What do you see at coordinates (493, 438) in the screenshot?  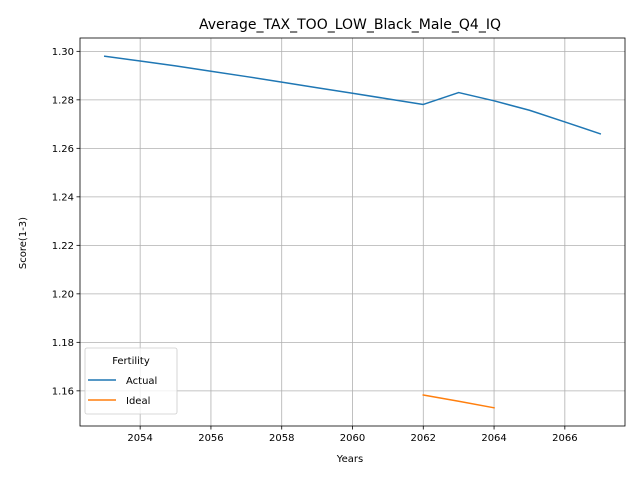 I see `x-tick-label: 2064` at bounding box center [493, 438].